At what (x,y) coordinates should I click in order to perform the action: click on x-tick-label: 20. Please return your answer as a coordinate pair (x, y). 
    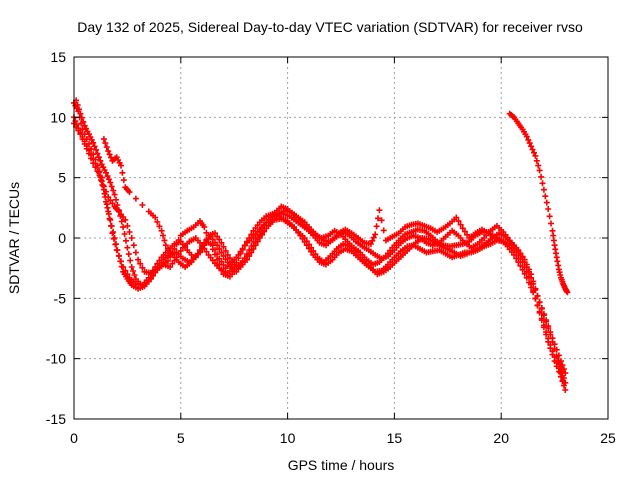
    Looking at the image, I should click on (501, 438).